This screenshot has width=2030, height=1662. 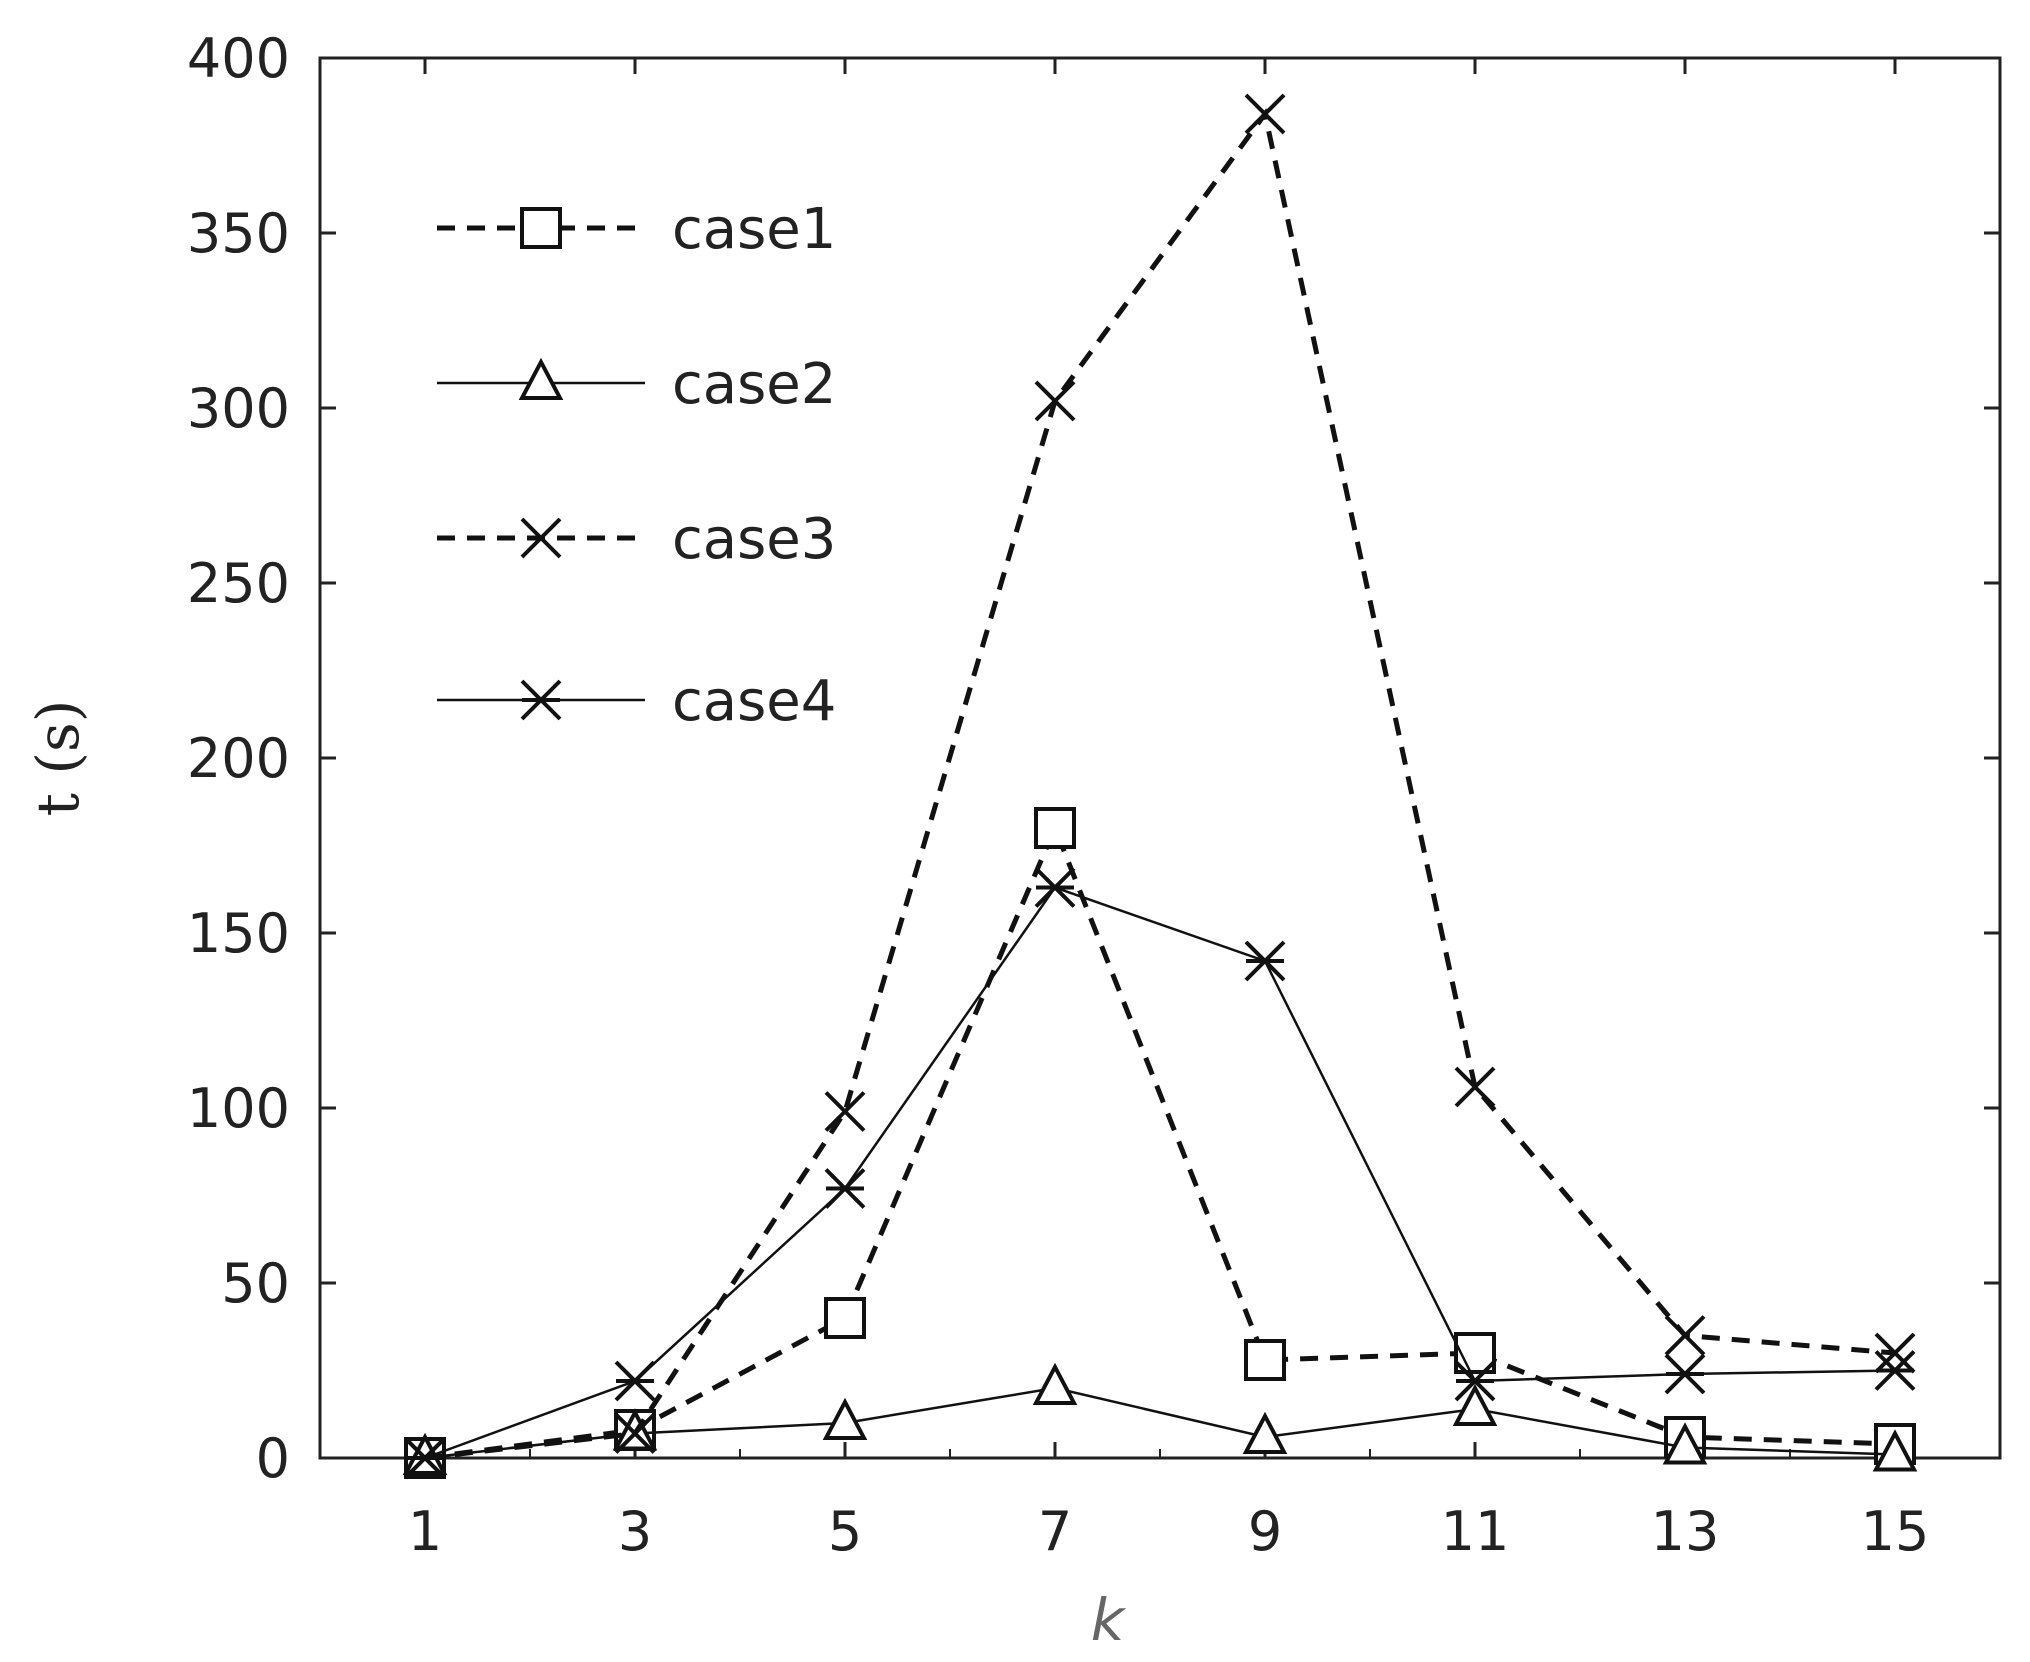 What do you see at coordinates (1160, 1423) in the screenshot?
I see `series-line-case2` at bounding box center [1160, 1423].